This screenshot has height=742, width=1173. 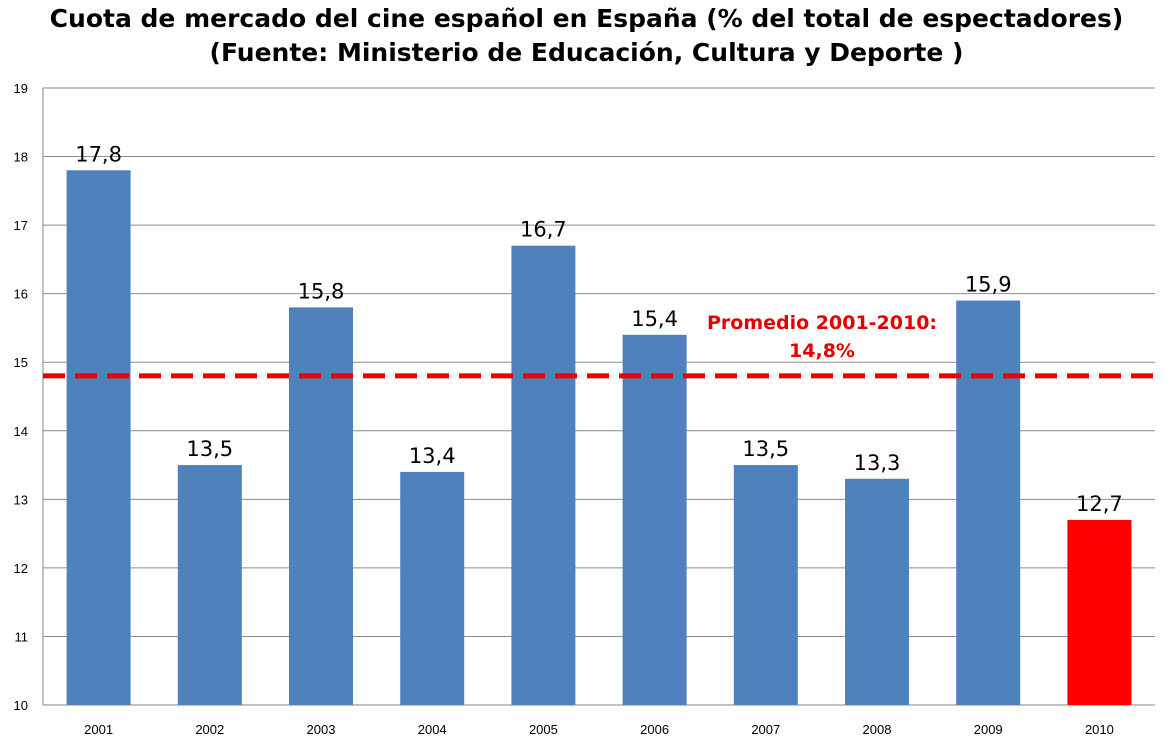 I want to click on x-tick-label: 2007, so click(x=765, y=729).